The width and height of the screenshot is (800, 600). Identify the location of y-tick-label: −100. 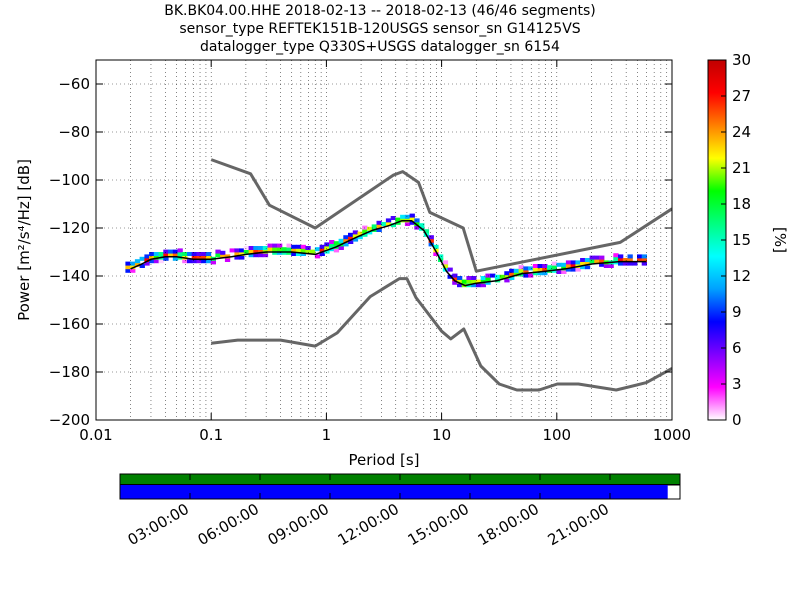
(69, 180).